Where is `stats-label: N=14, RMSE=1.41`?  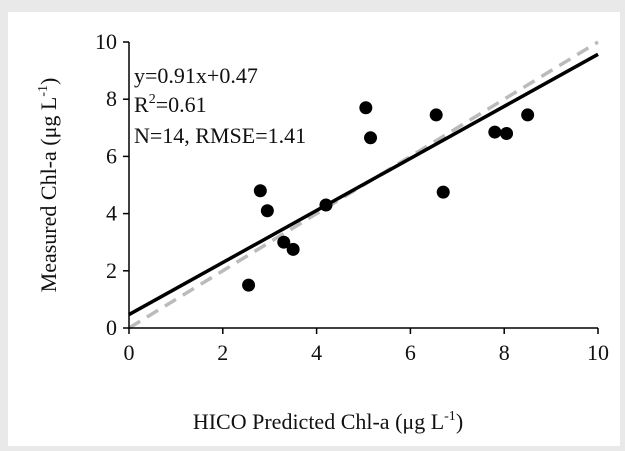 stats-label: N=14, RMSE=1.41 is located at coordinates (220, 135).